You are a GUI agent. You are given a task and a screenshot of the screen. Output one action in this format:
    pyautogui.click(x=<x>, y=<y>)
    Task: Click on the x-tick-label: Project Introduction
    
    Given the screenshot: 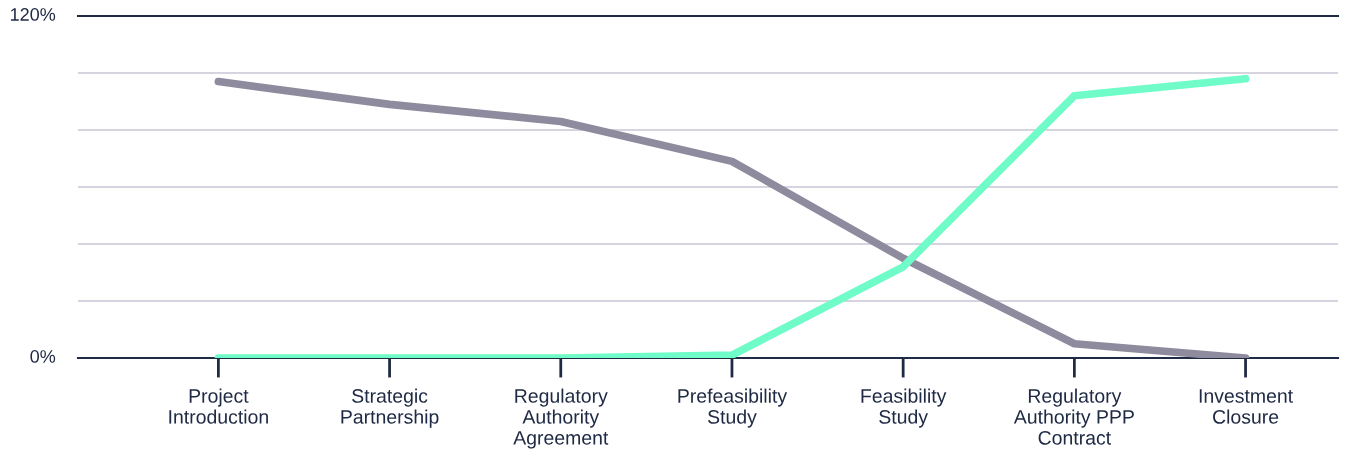 What is the action you would take?
    pyautogui.click(x=218, y=406)
    